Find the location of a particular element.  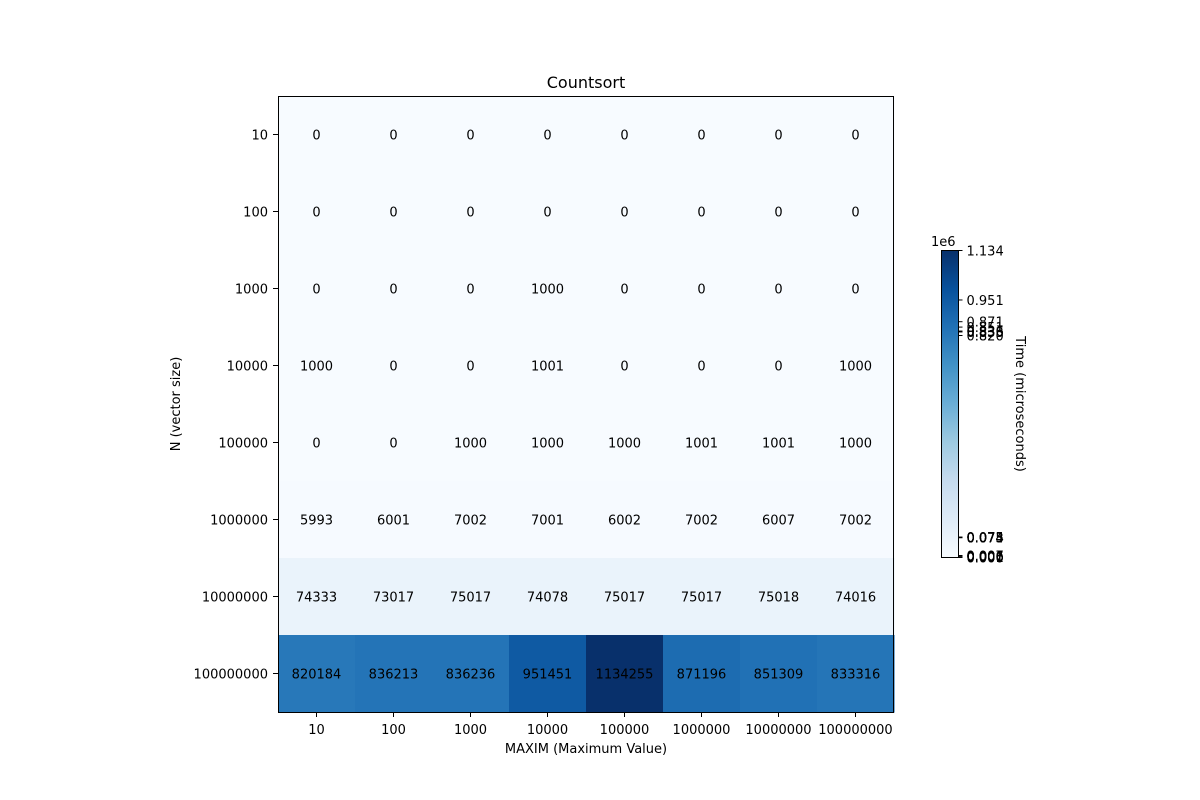

x-tick-label: 100 is located at coordinates (393, 730).